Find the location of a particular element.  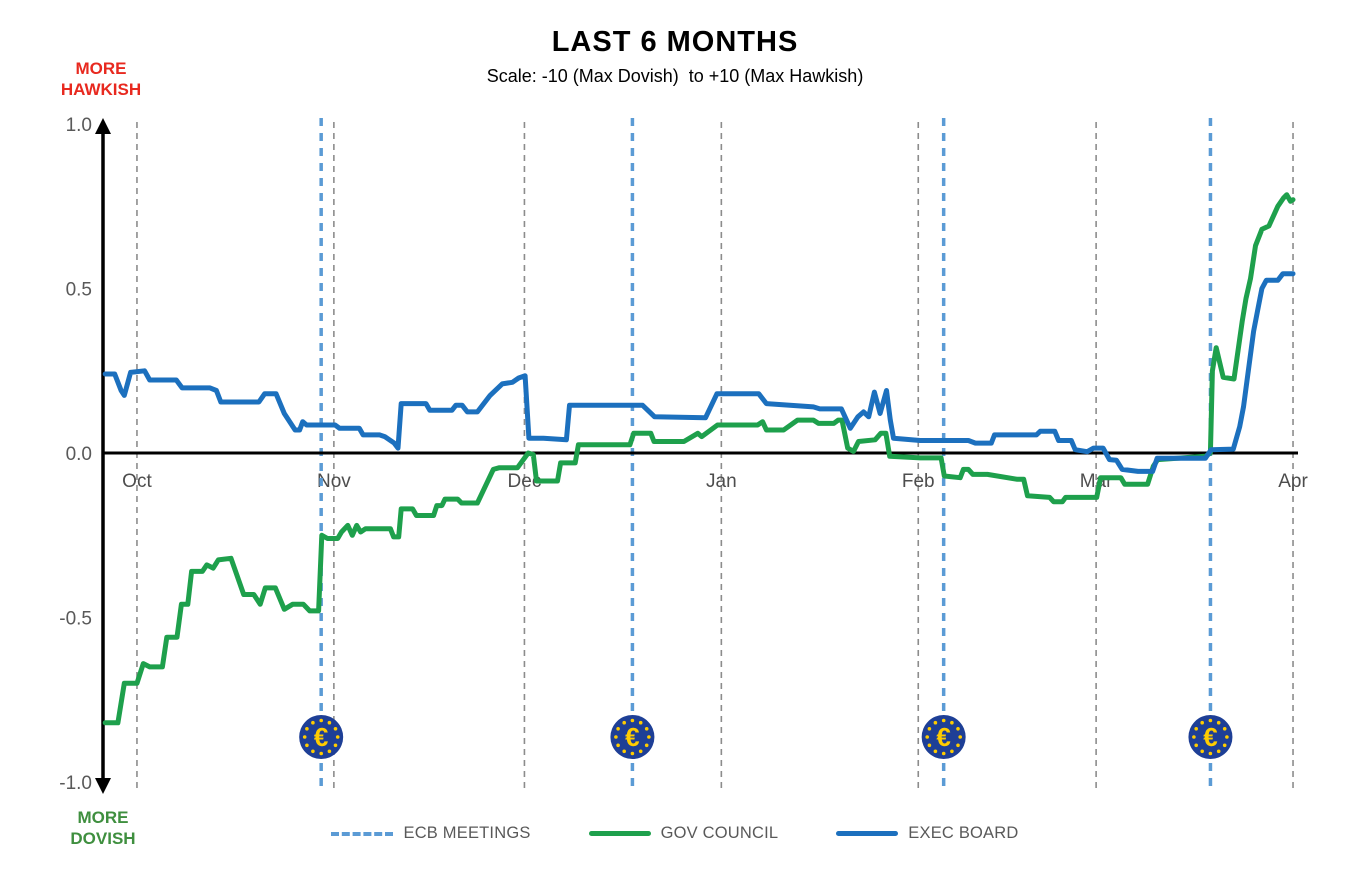

legend-item-exec-board: EXEC BOARD is located at coordinates (927, 833).